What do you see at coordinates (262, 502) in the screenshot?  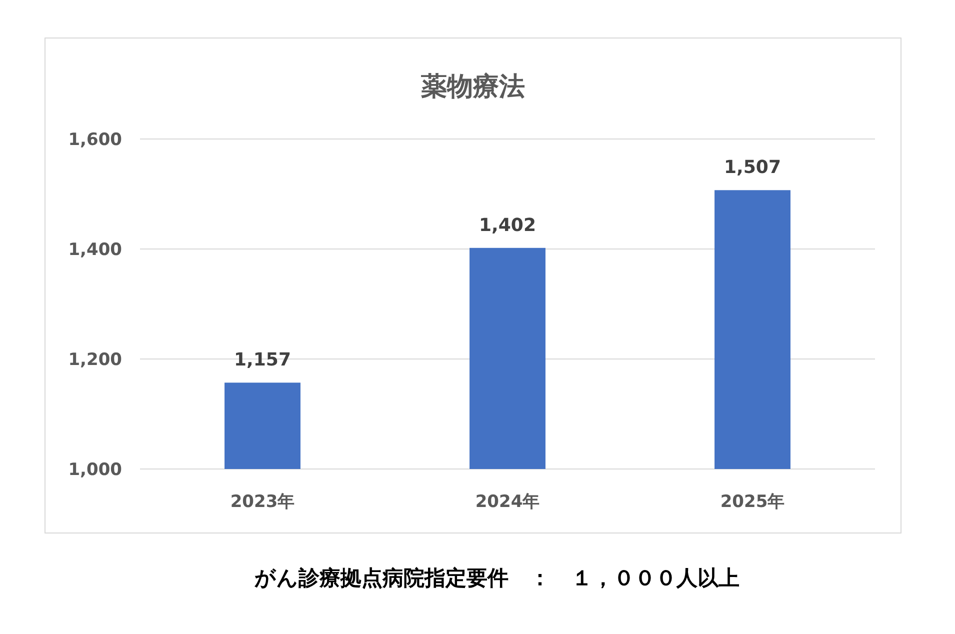 I see `x-tick-label: 2023年` at bounding box center [262, 502].